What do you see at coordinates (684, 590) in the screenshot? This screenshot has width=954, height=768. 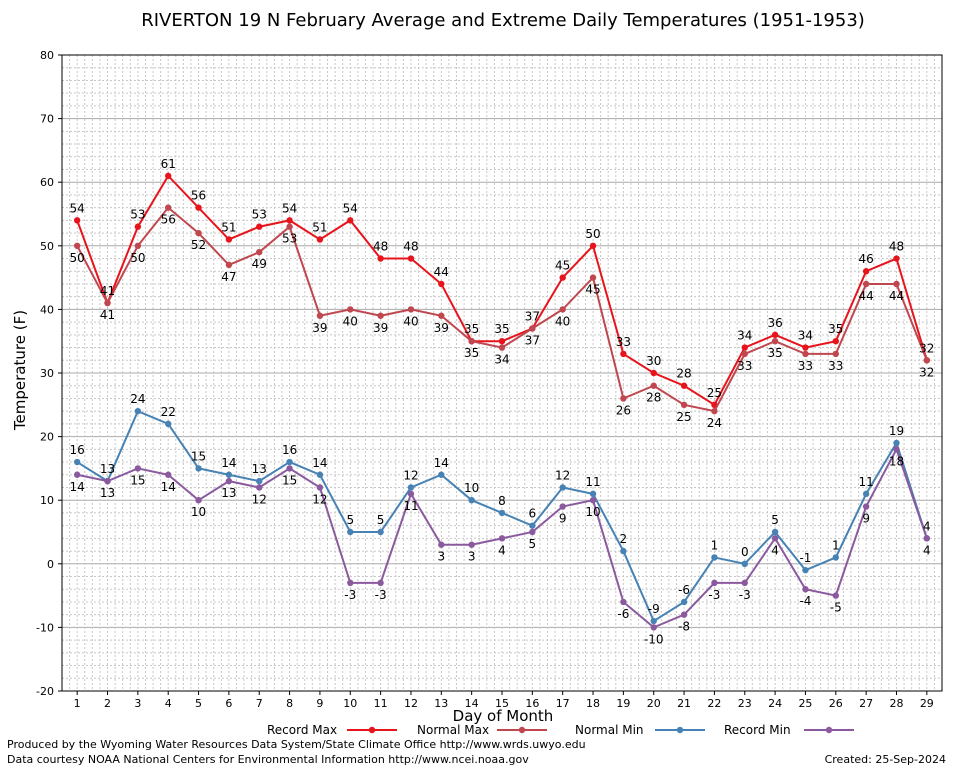 I see `normal-min-data-label: -6` at bounding box center [684, 590].